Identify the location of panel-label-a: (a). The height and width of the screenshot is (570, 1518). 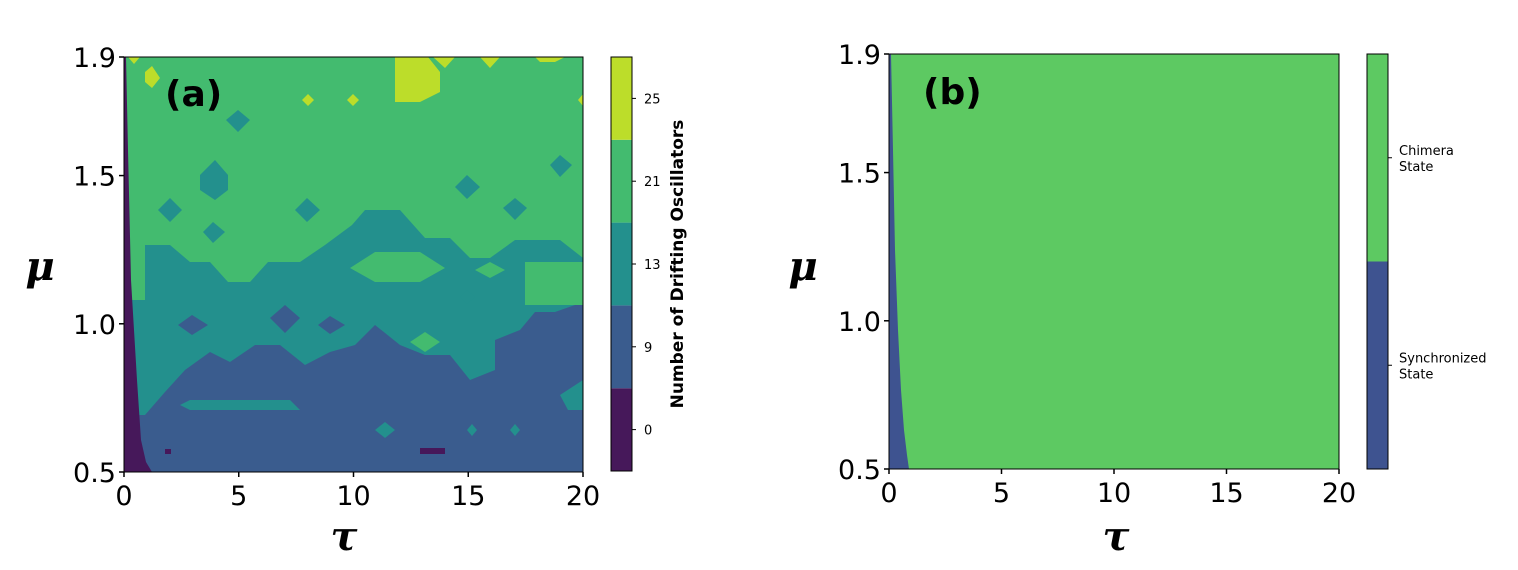
(193, 94).